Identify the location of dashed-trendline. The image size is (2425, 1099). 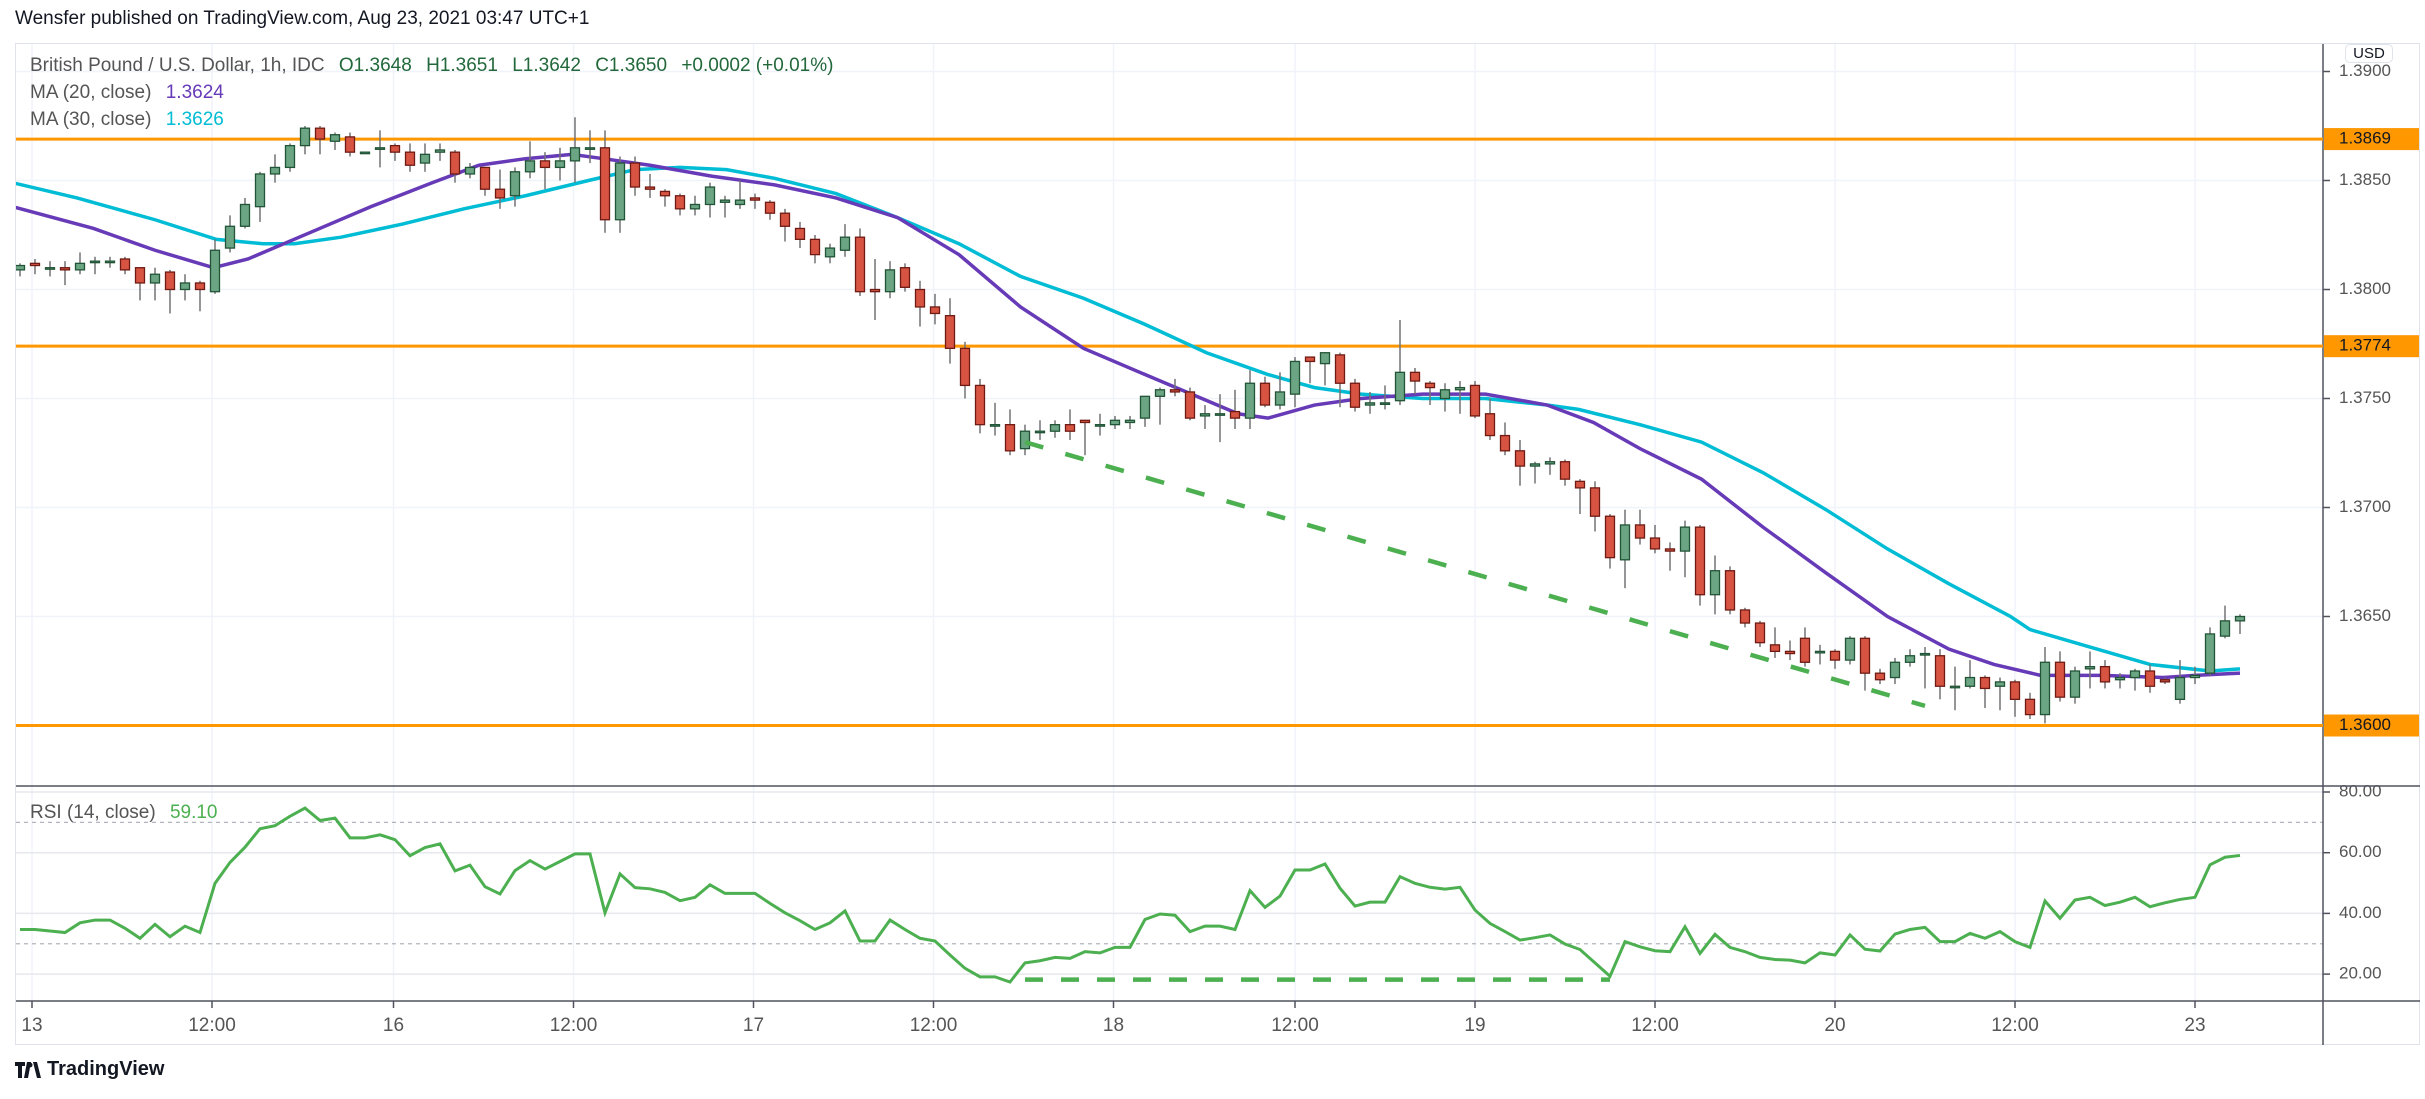
(1475, 574).